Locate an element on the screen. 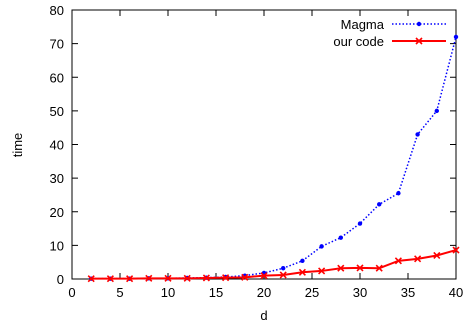  x-tick-label: 20 is located at coordinates (264, 292).